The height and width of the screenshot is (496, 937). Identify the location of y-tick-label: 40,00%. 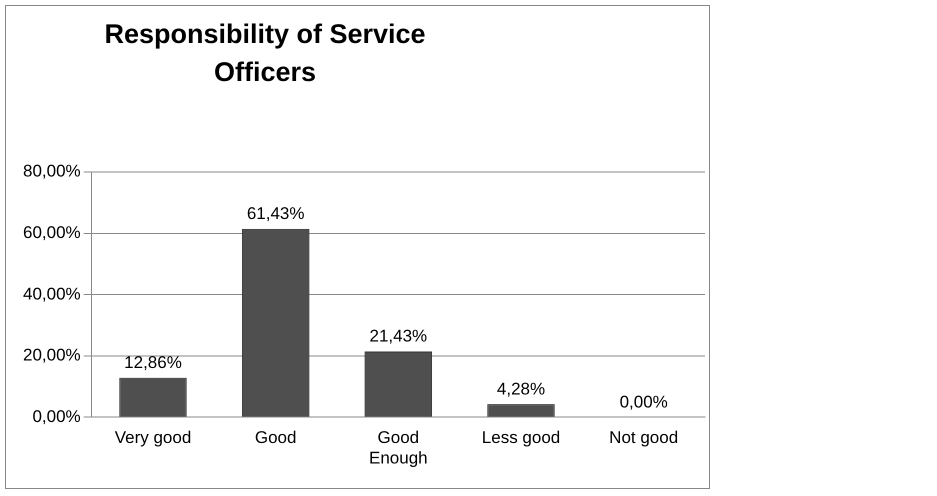
(51, 294).